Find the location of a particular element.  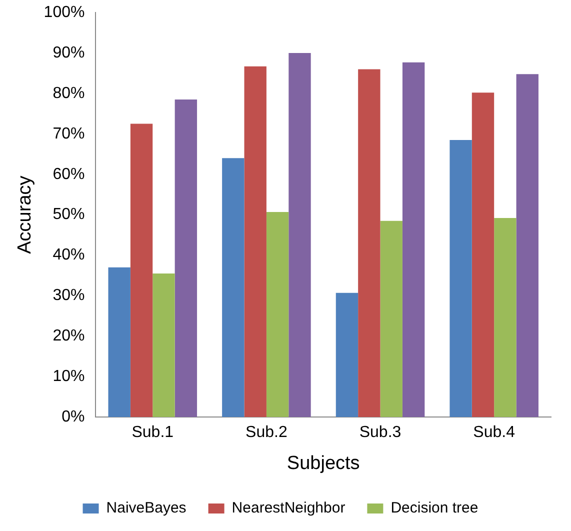

y-tick-label: 50% is located at coordinates (68, 215).